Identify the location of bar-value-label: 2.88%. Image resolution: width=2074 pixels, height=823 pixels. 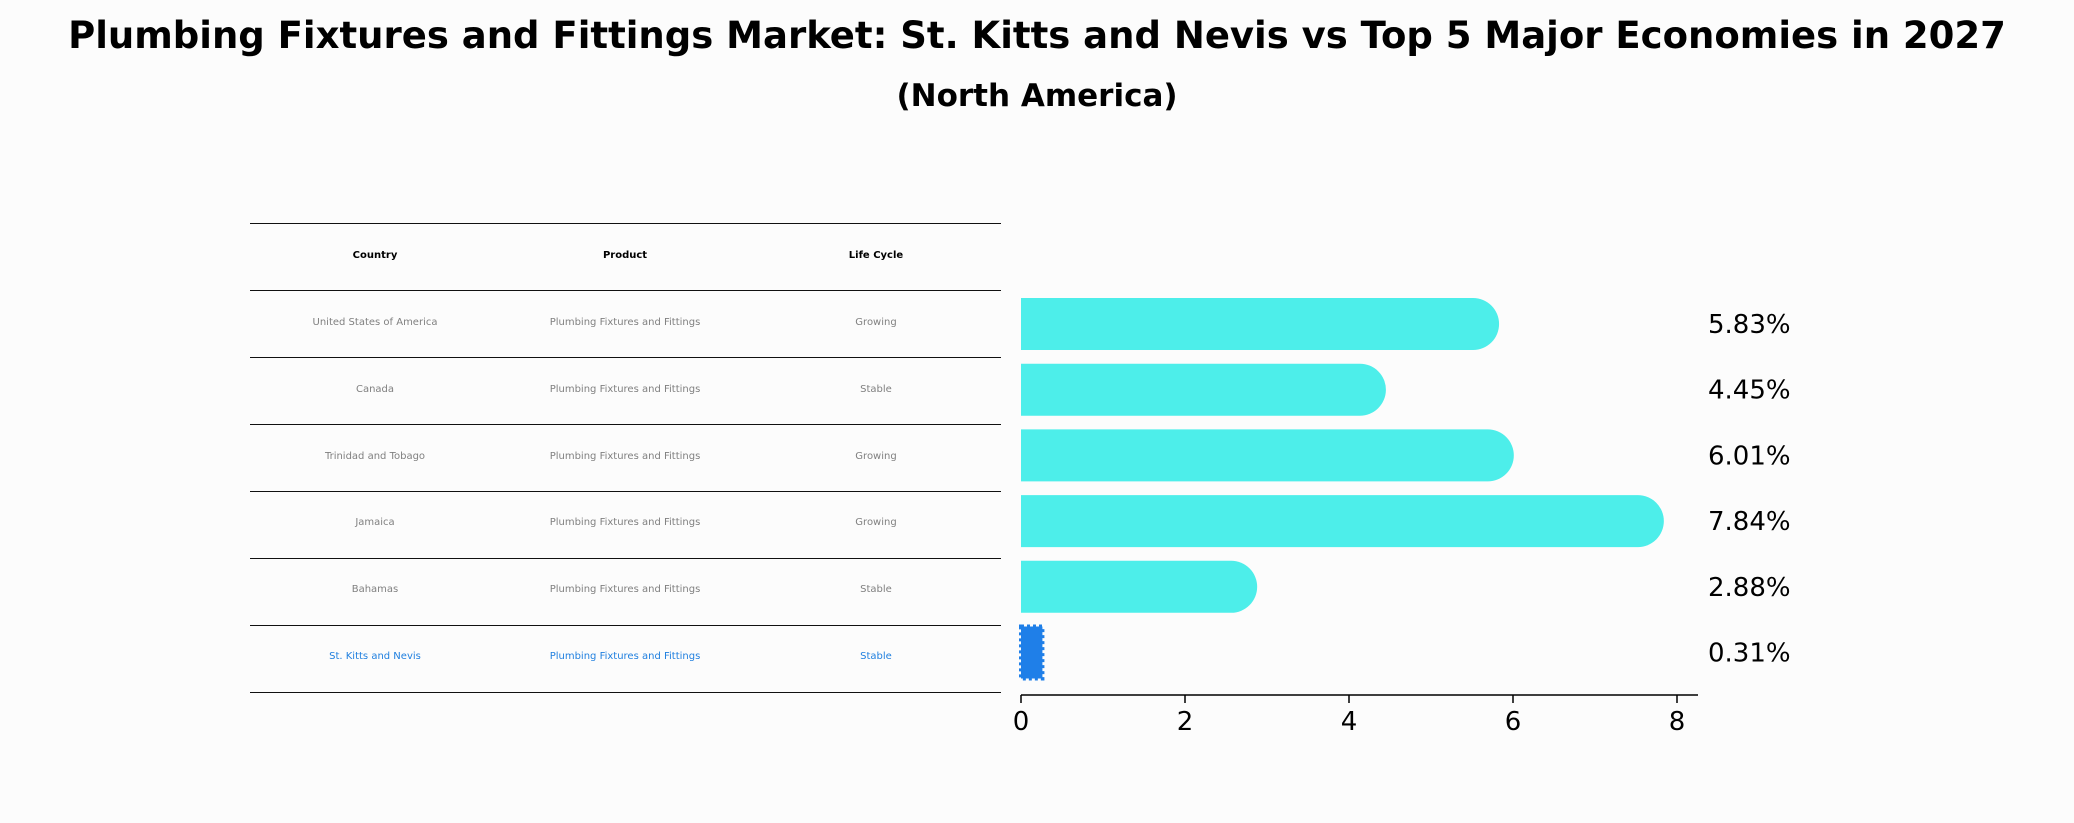
(1749, 588).